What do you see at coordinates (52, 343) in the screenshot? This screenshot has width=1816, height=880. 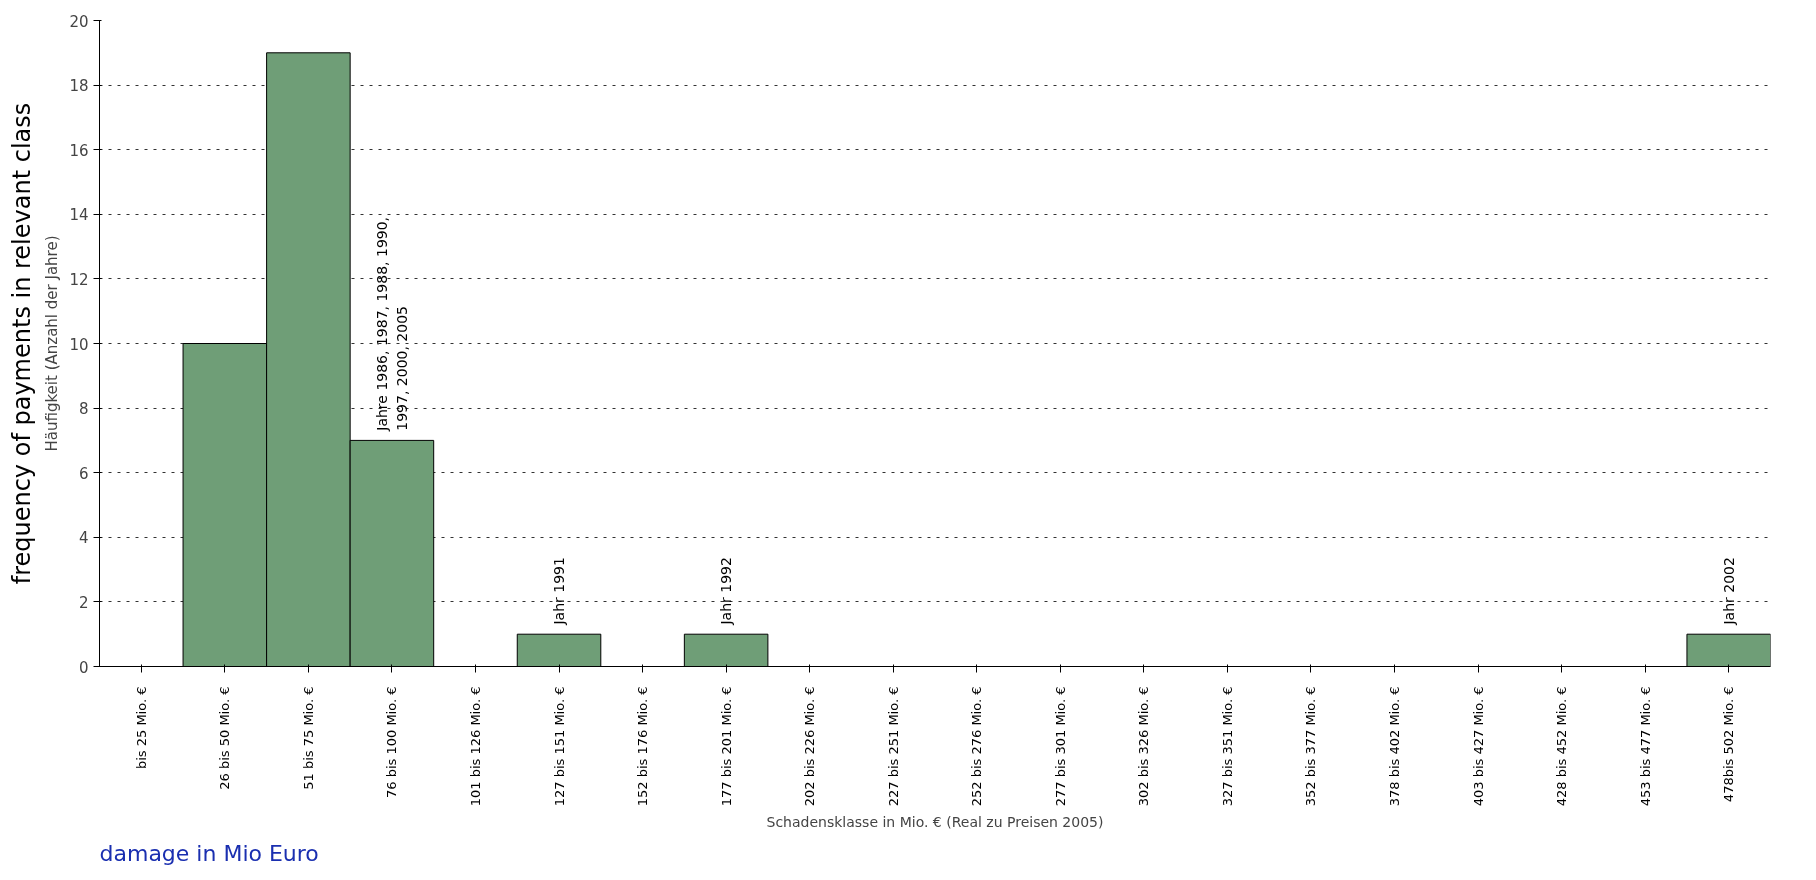 I see `y-axis-title: Häufigkeit (Anzahl der Jahre)` at bounding box center [52, 343].